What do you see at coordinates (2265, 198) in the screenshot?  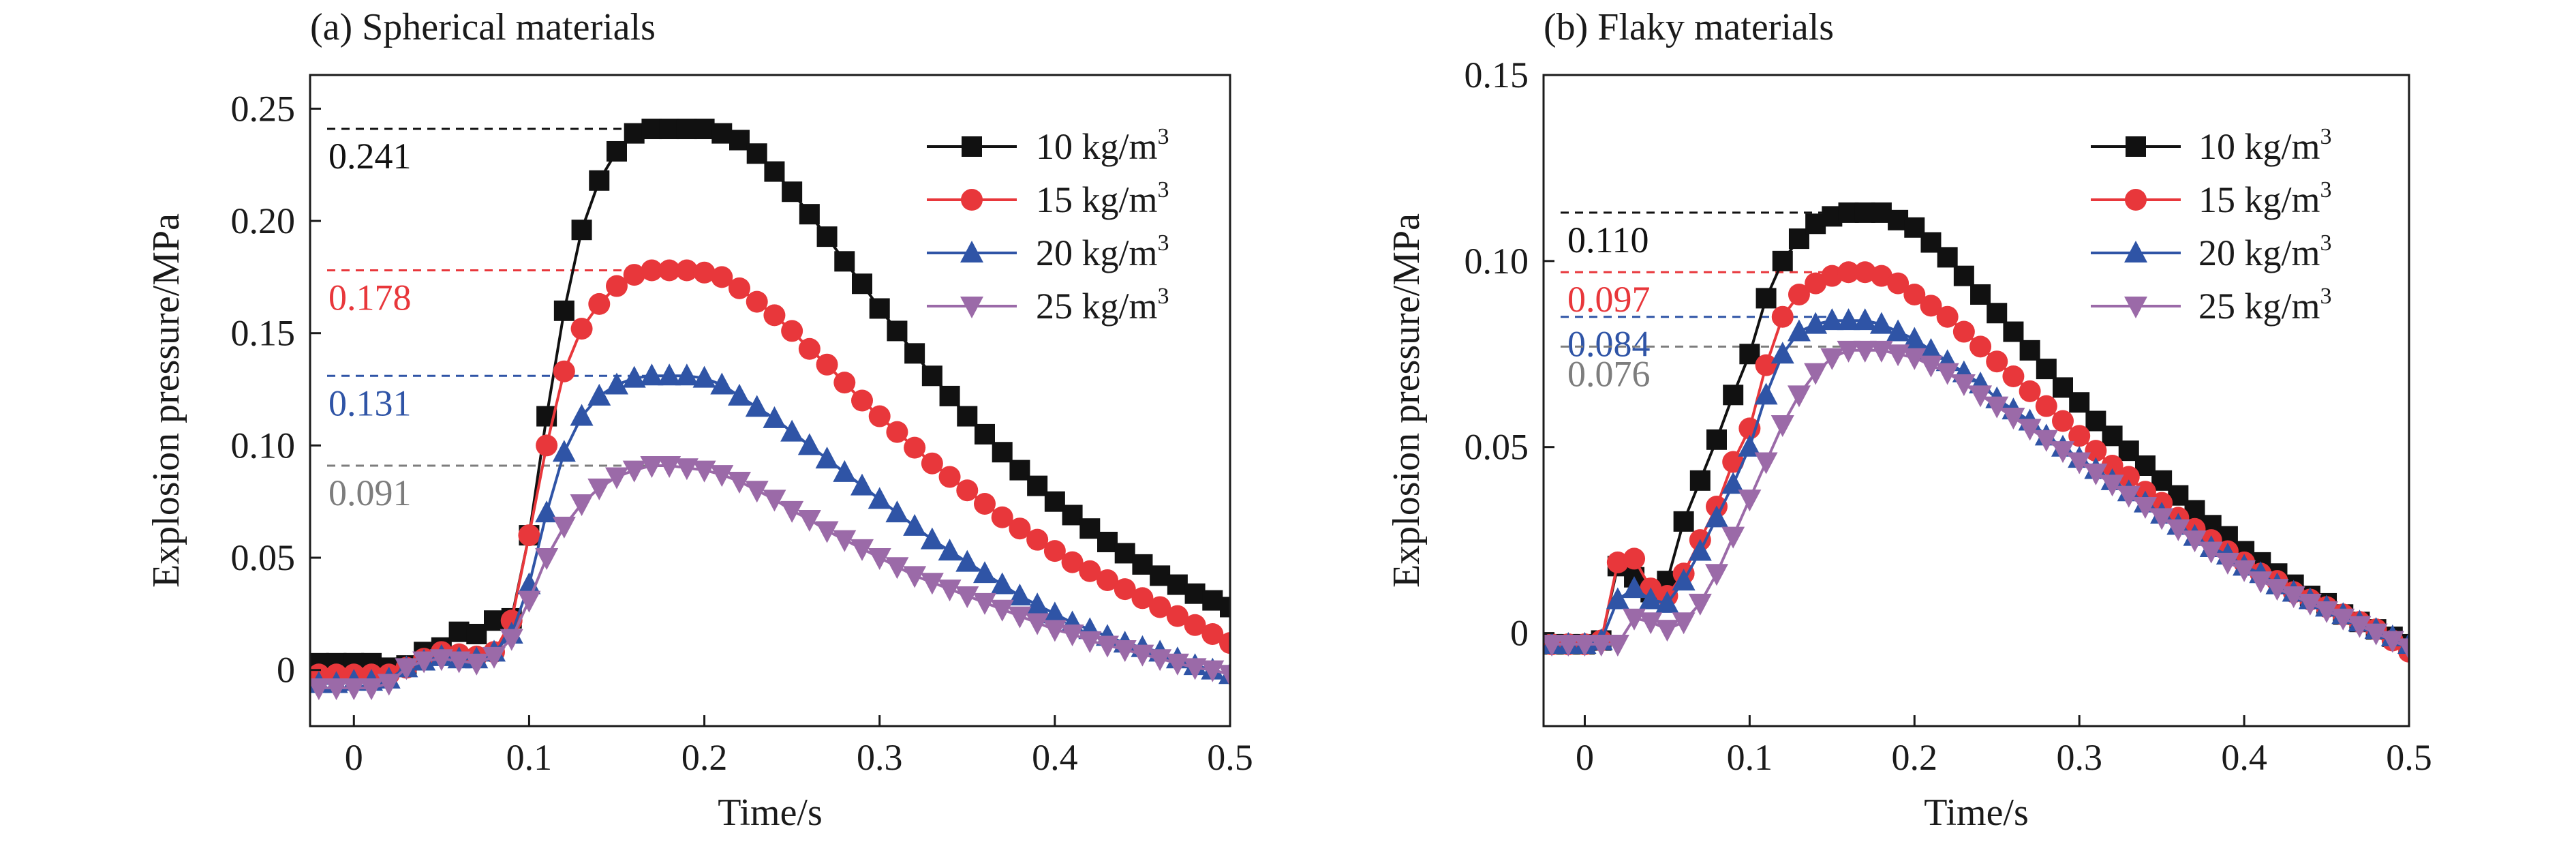 I see `legend-entry-label: 15 kg/m3` at bounding box center [2265, 198].